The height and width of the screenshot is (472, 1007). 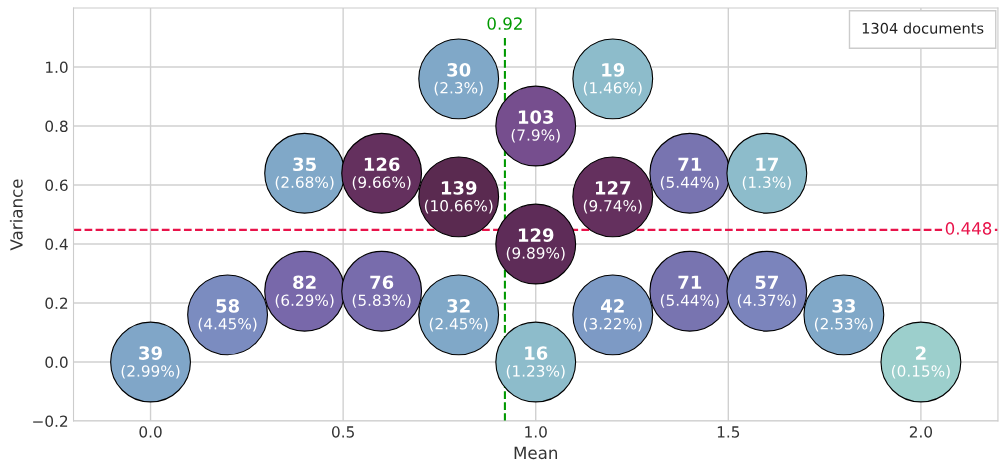 I want to click on annotation: 35, so click(x=304, y=164).